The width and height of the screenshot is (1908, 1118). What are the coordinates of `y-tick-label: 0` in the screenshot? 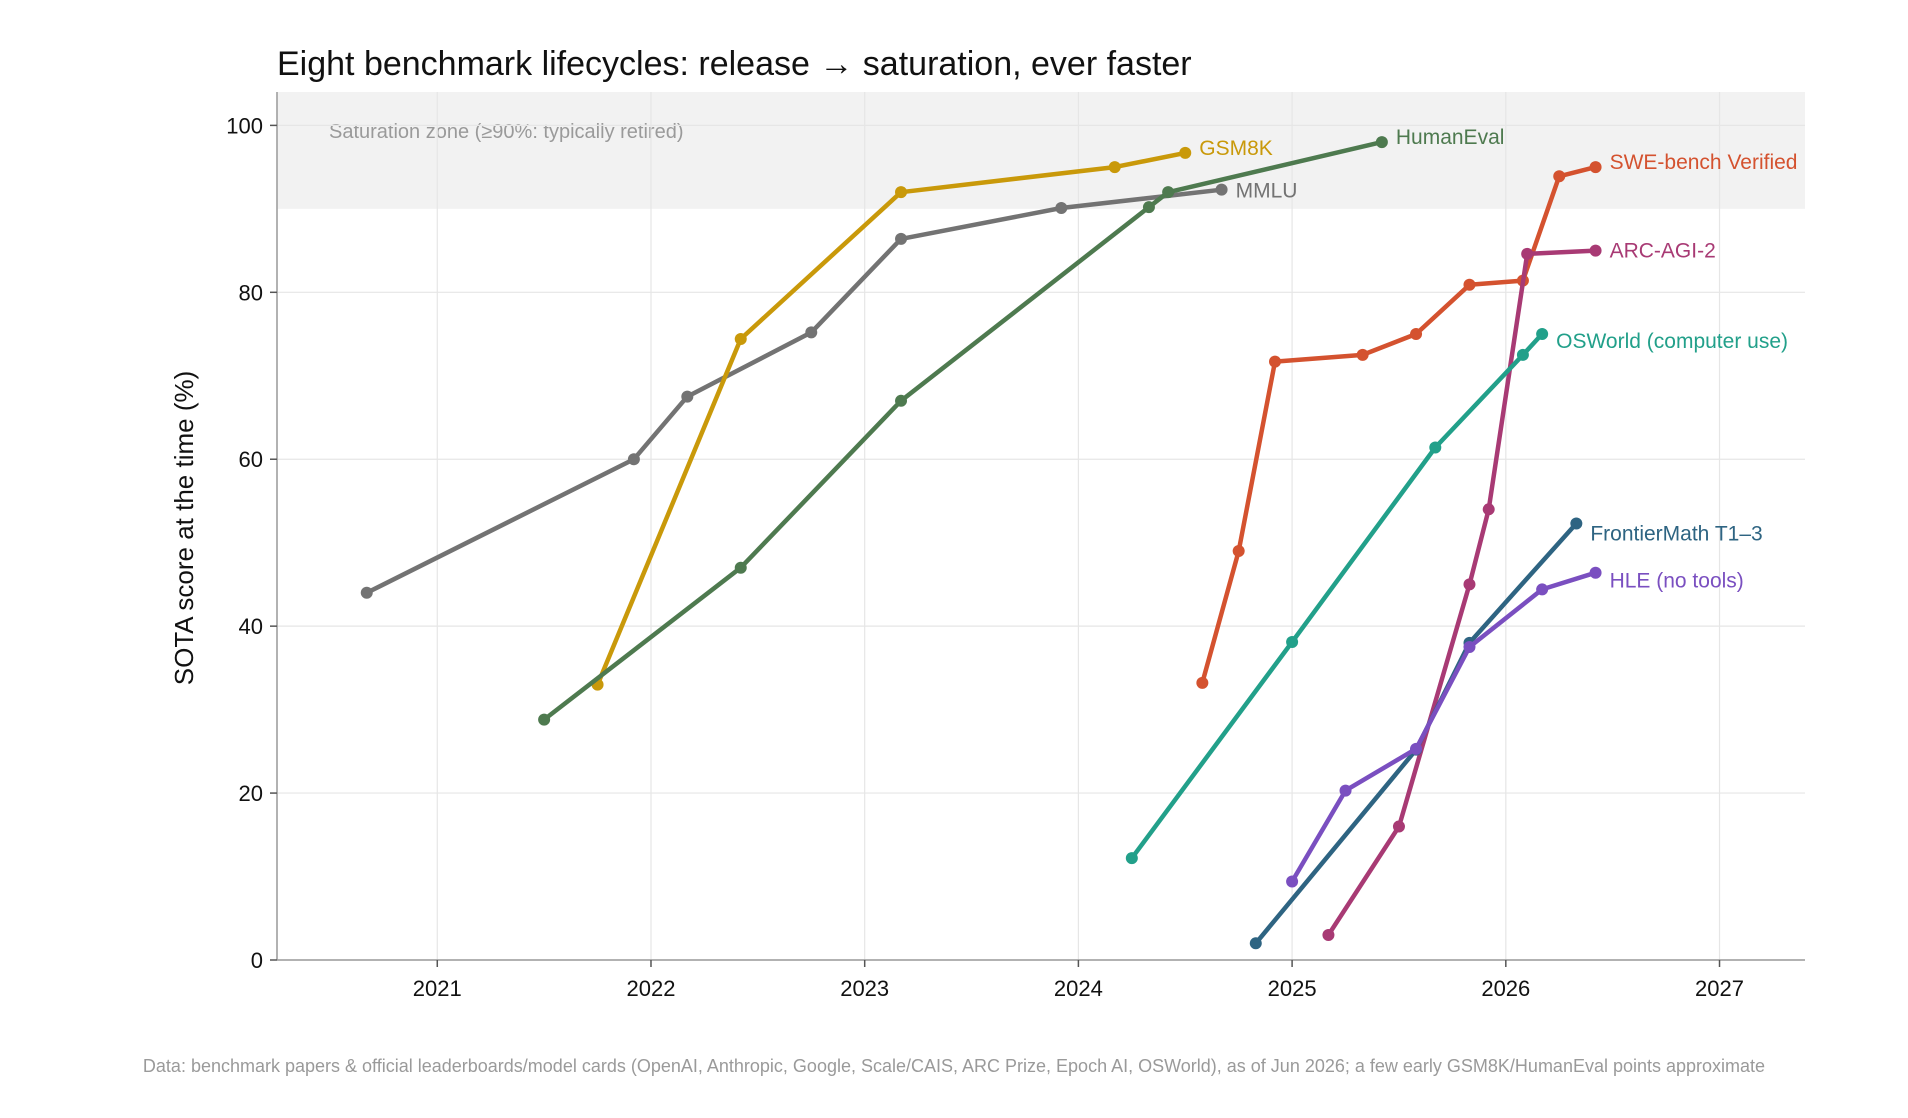 It's located at (257, 960).